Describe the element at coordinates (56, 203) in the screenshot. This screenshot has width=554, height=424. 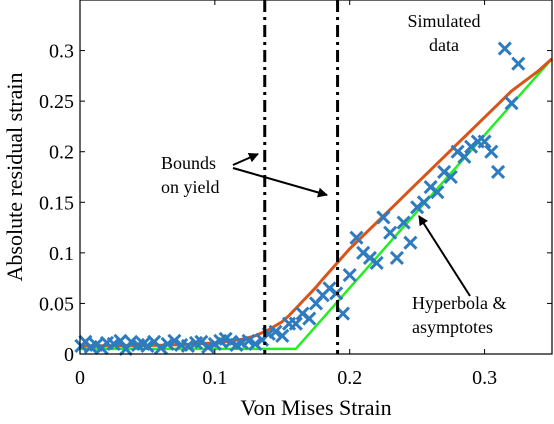
I see `y-tick-label: 0.15` at that location.